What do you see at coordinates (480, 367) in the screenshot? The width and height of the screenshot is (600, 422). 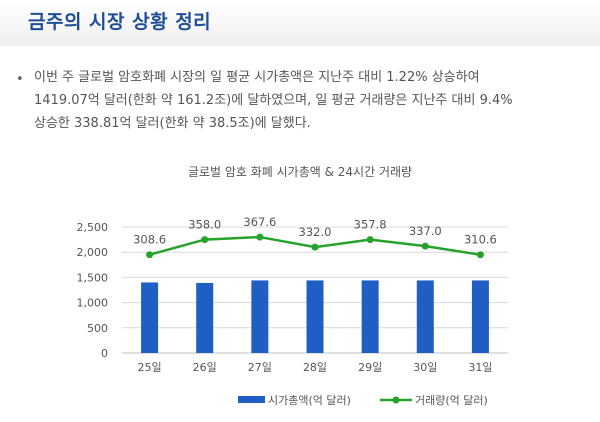 I see `x-tick-label: 31일` at bounding box center [480, 367].